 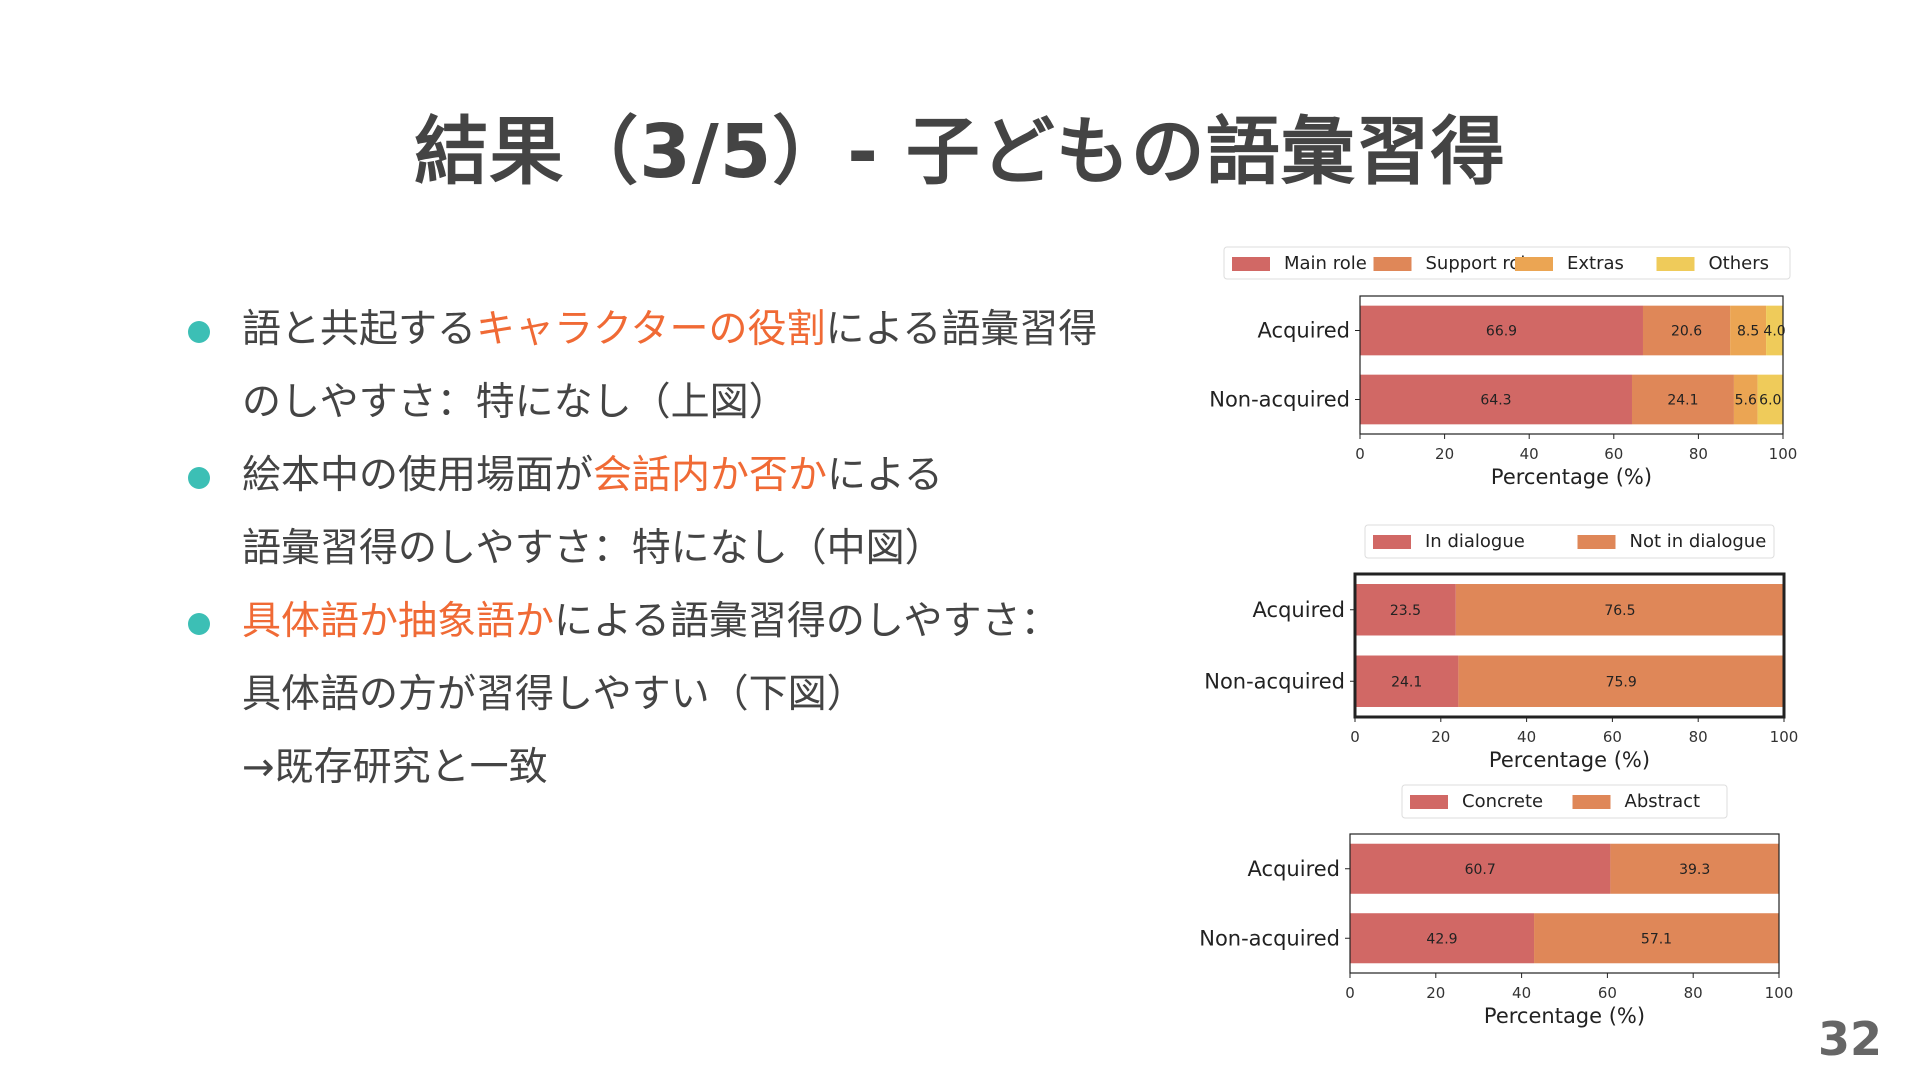 What do you see at coordinates (1849, 1039) in the screenshot?
I see `page-number: 32` at bounding box center [1849, 1039].